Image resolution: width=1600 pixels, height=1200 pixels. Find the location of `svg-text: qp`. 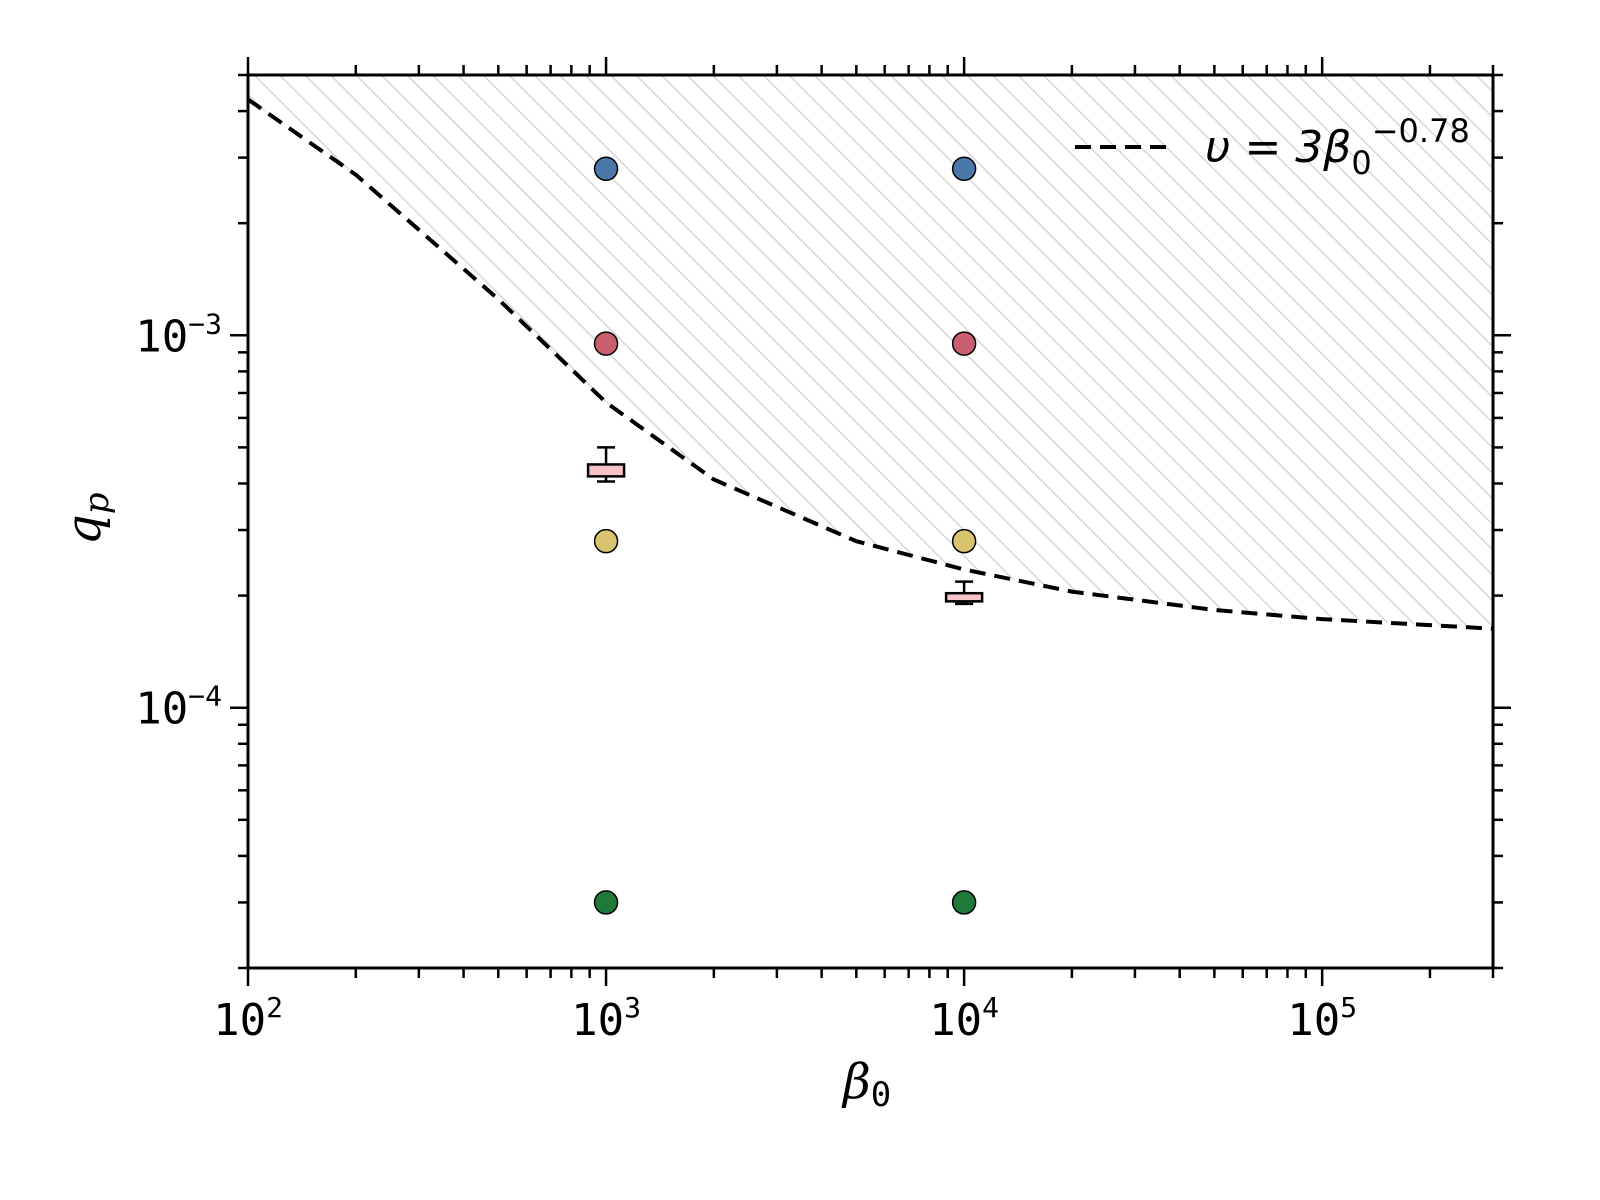

svg-text: qp is located at coordinates (86, 519).